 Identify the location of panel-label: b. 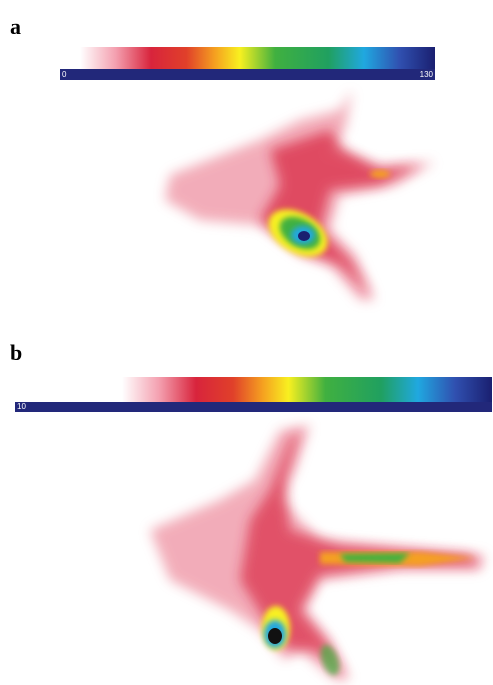
(16, 352).